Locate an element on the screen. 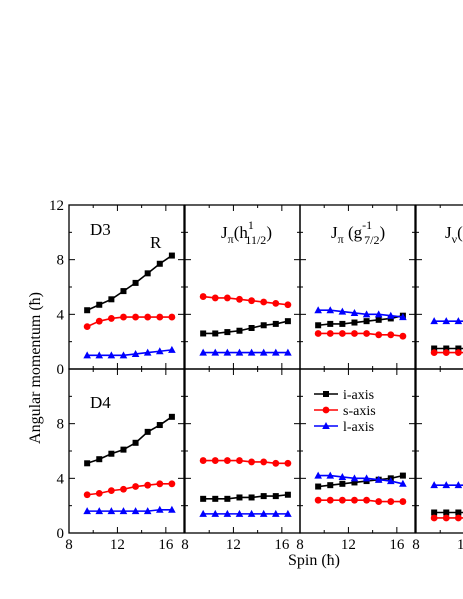 Image resolution: width=463 pixels, height=599 pixels. r-label: R is located at coordinates (156, 242).